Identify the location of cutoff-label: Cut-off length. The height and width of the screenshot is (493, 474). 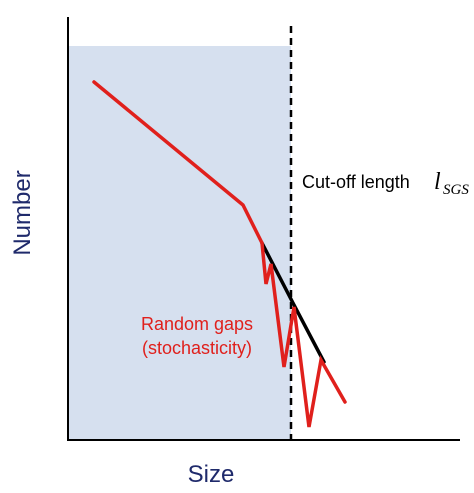
(356, 182).